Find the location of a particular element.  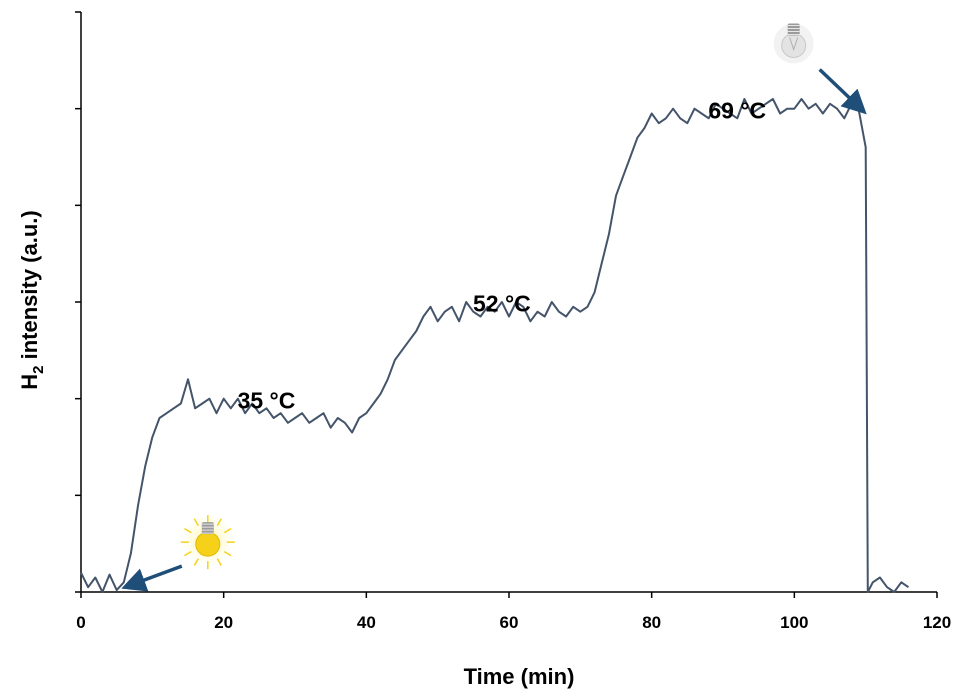

y-axis-title-subscript: 2 is located at coordinates (38, 370).